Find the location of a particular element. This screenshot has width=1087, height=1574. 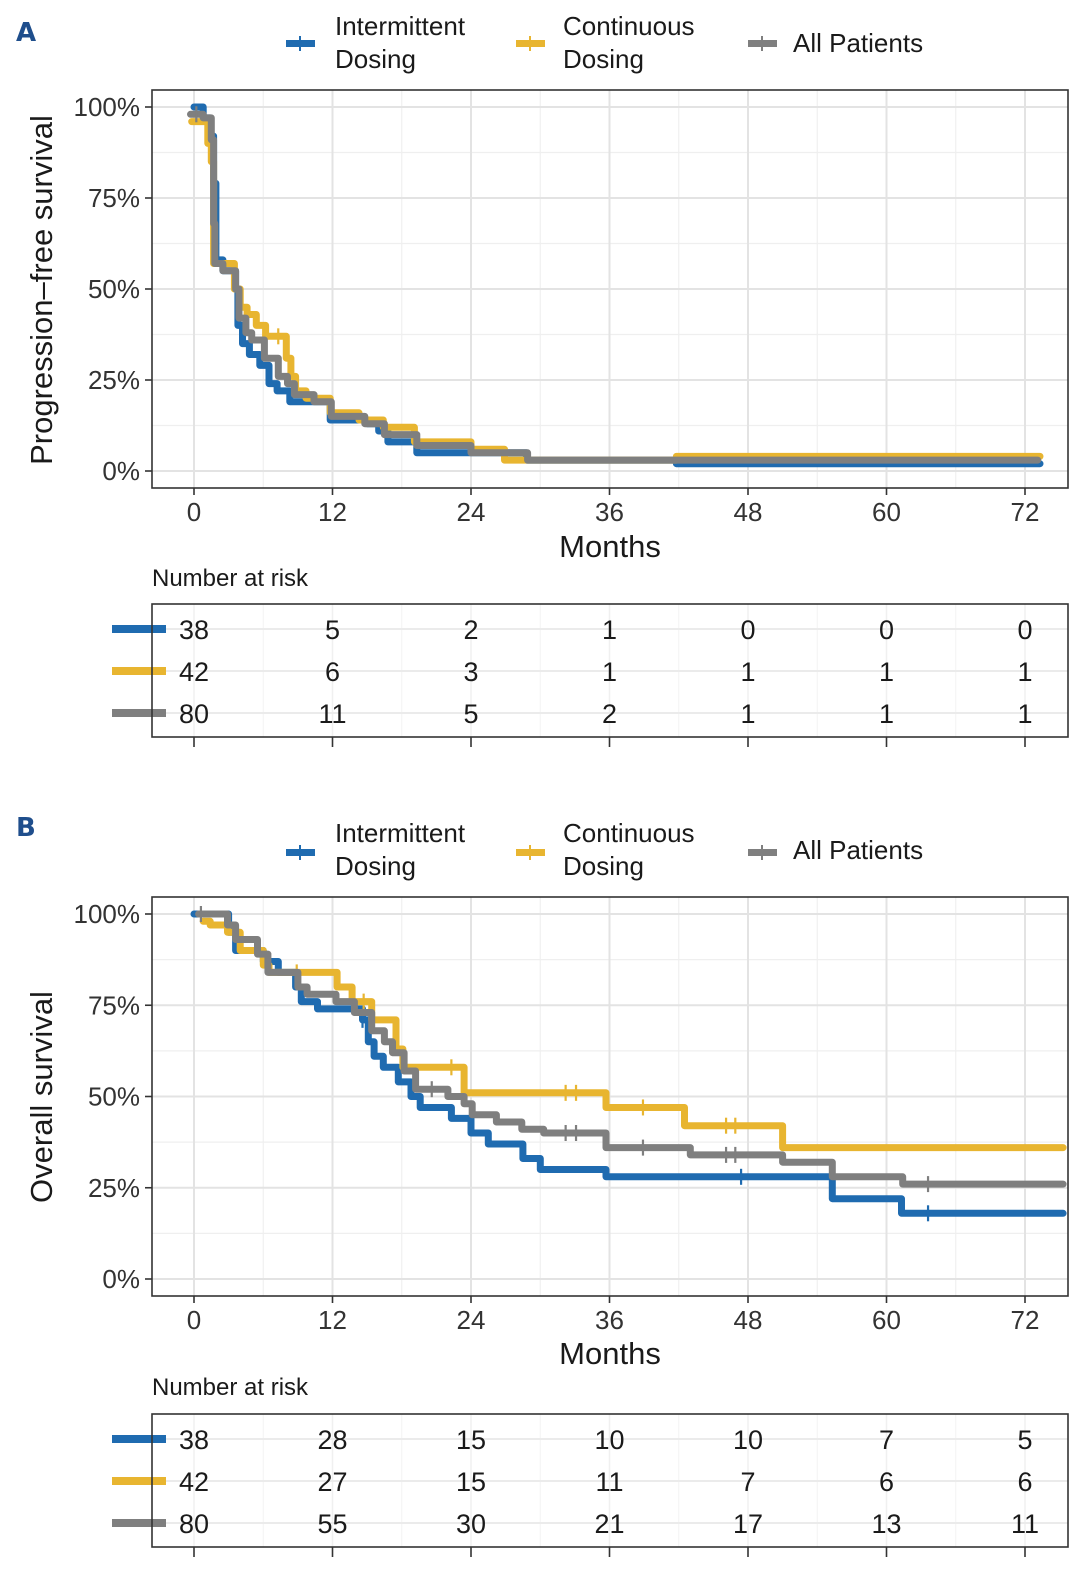

x-tick-label: 12 is located at coordinates (332, 512).